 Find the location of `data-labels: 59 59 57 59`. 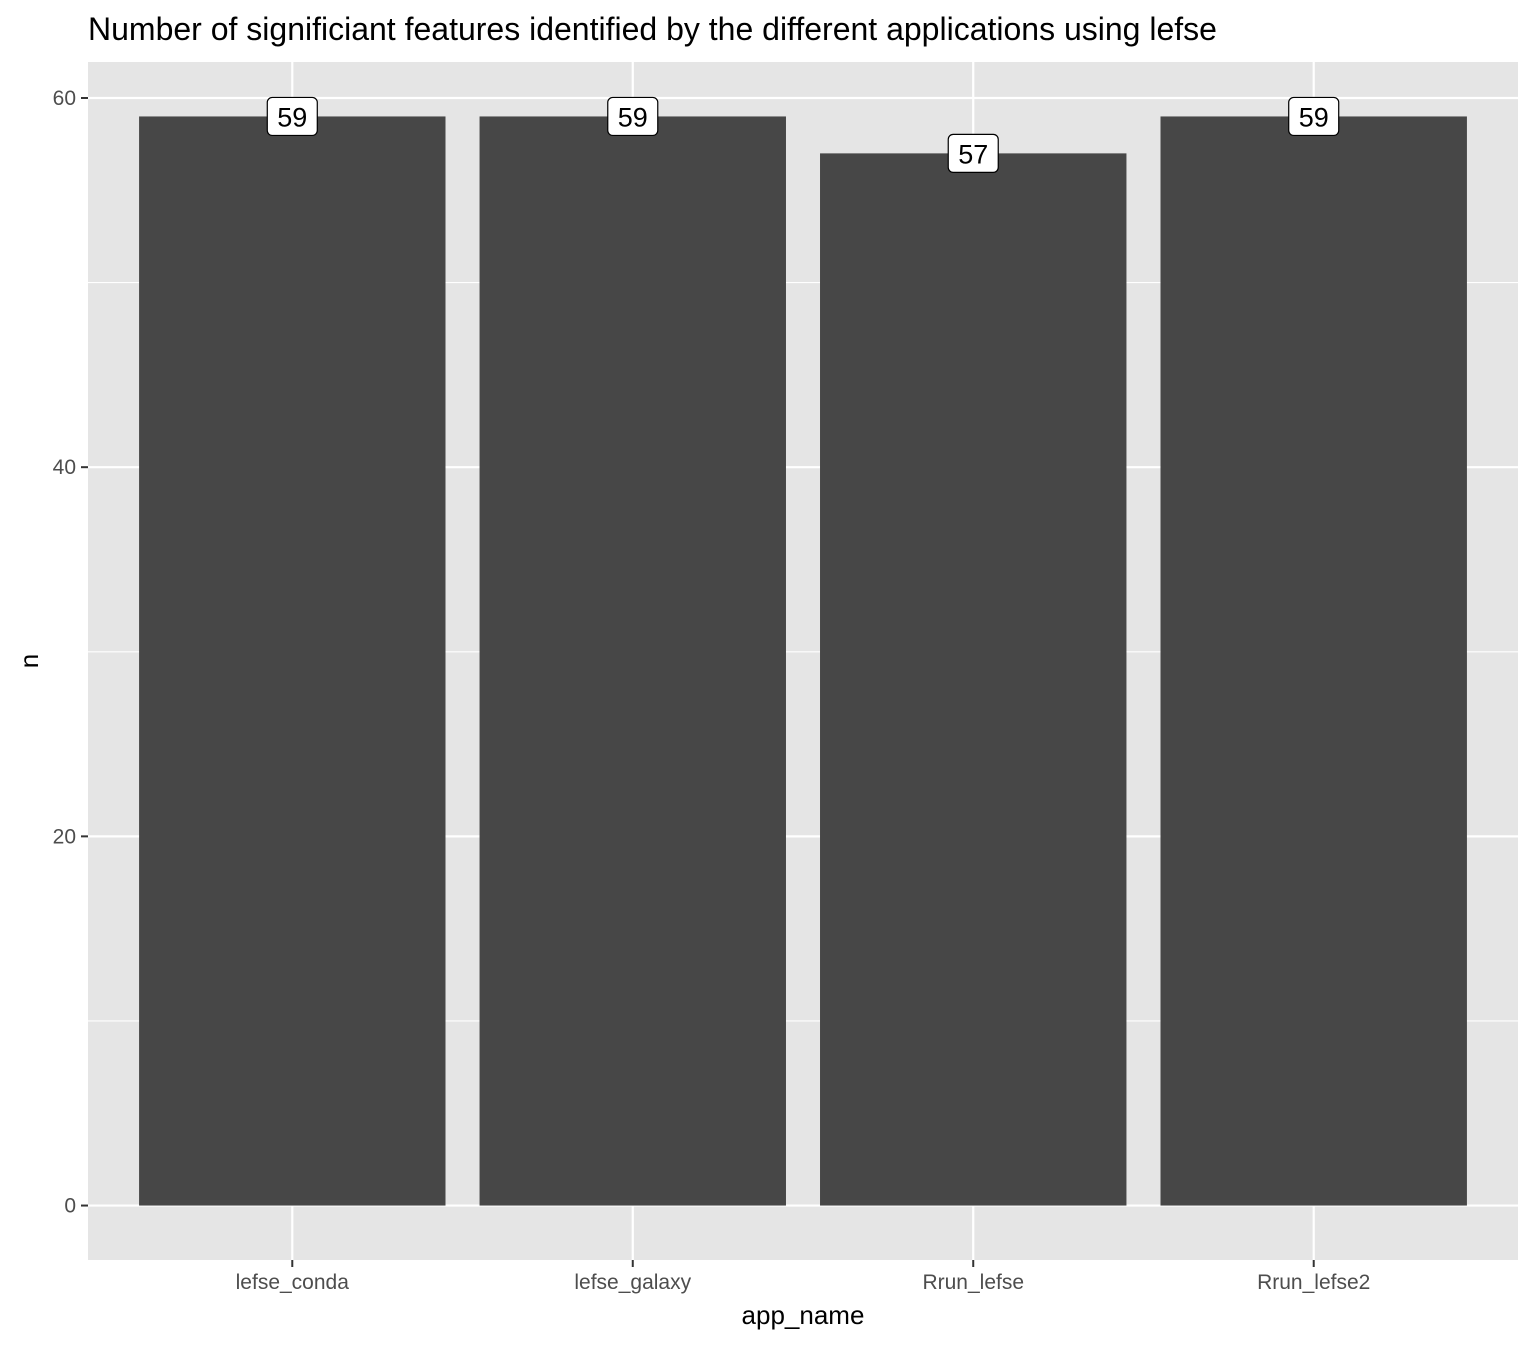

data-labels: 59 59 57 59 is located at coordinates (803, 134).